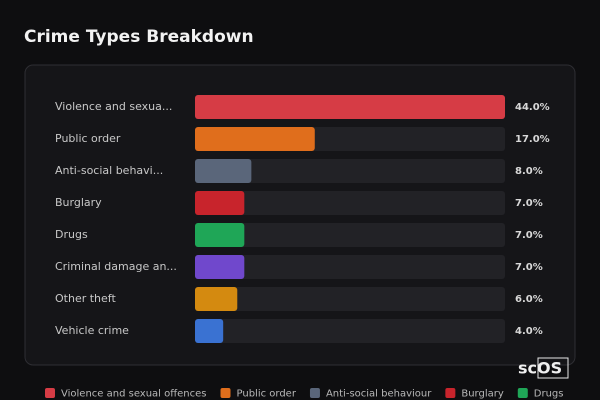 The height and width of the screenshot is (400, 600). I want to click on chart-title: Crime Types Breakdown, so click(139, 37).